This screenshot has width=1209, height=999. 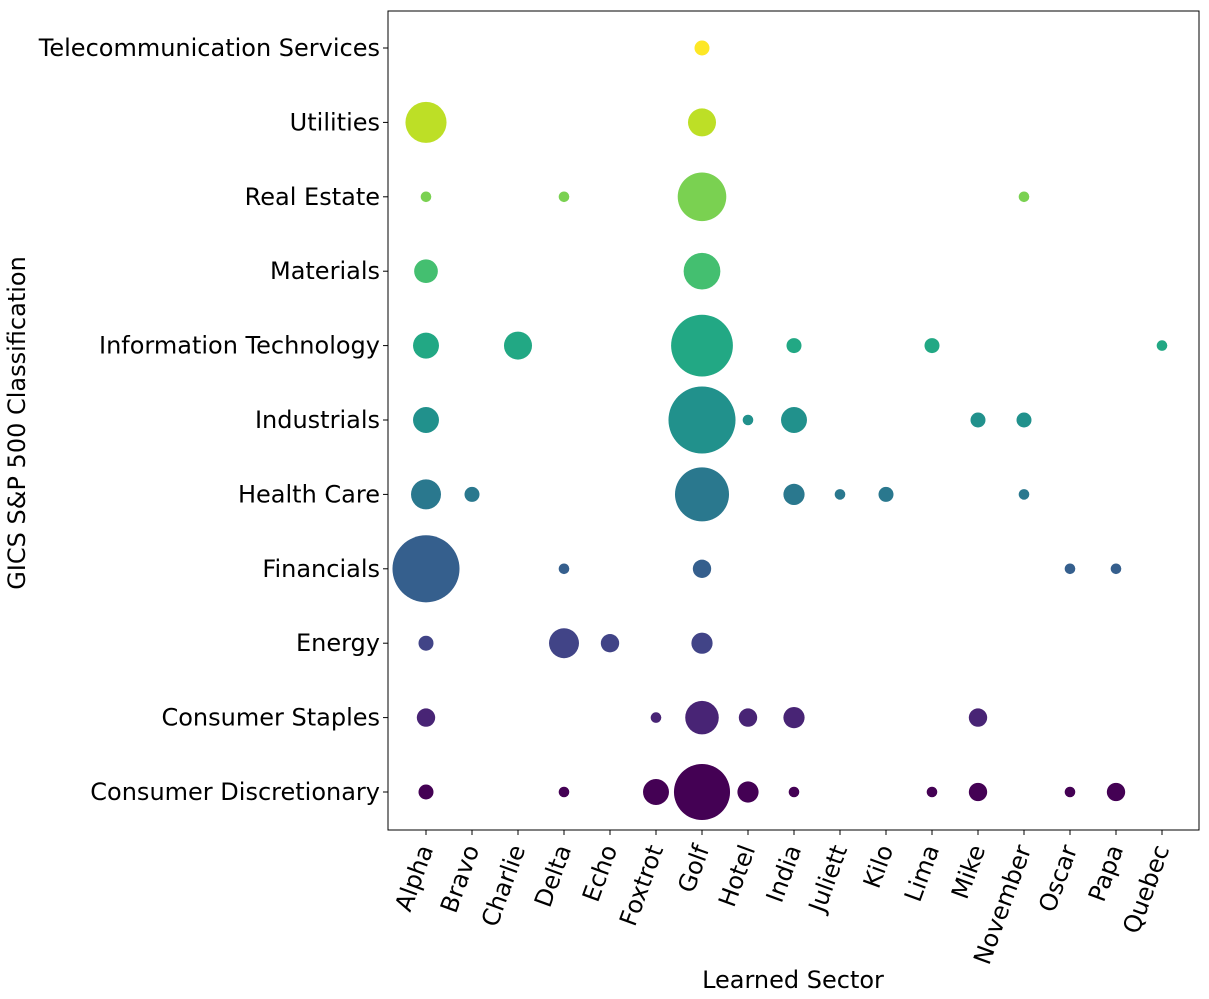 I want to click on x-tick-label: Hotel, so click(x=737, y=875).